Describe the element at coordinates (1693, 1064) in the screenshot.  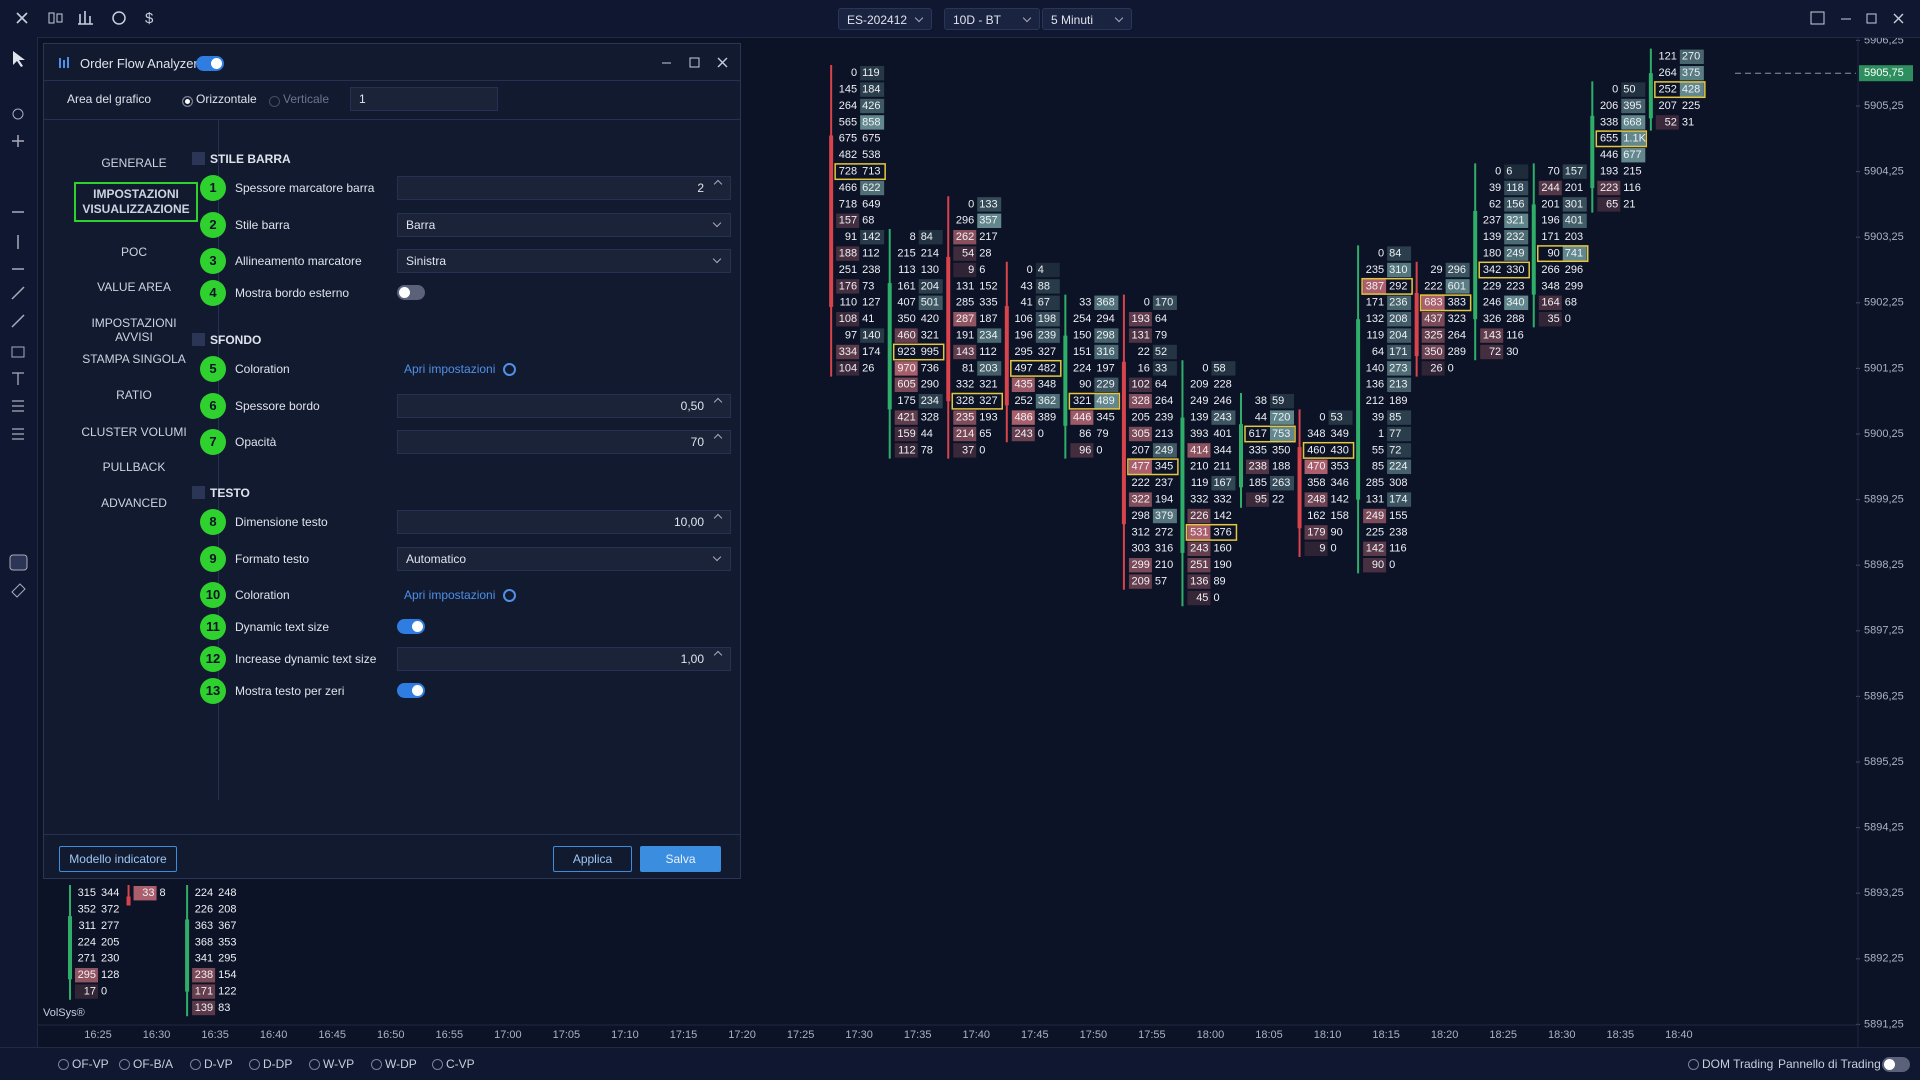
I see `dom-radio` at that location.